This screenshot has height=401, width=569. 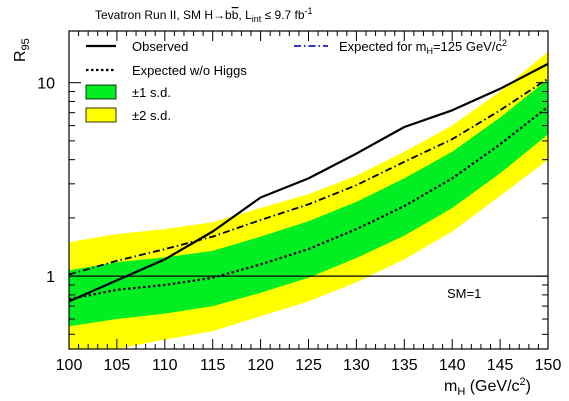 What do you see at coordinates (151, 92) in the screenshot?
I see `legend-one-sd-label: ±1 s.d.` at bounding box center [151, 92].